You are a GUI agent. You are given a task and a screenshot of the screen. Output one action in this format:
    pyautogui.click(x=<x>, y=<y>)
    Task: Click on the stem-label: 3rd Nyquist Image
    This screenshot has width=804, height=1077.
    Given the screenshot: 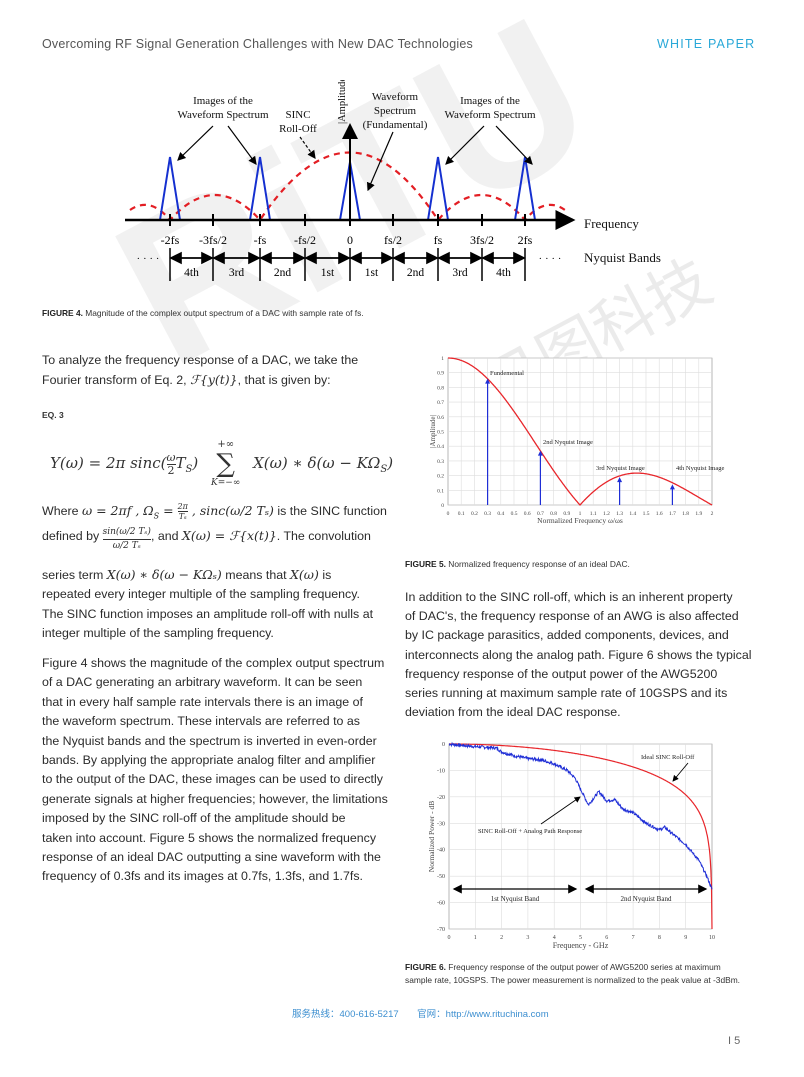 What is the action you would take?
    pyautogui.click(x=620, y=468)
    